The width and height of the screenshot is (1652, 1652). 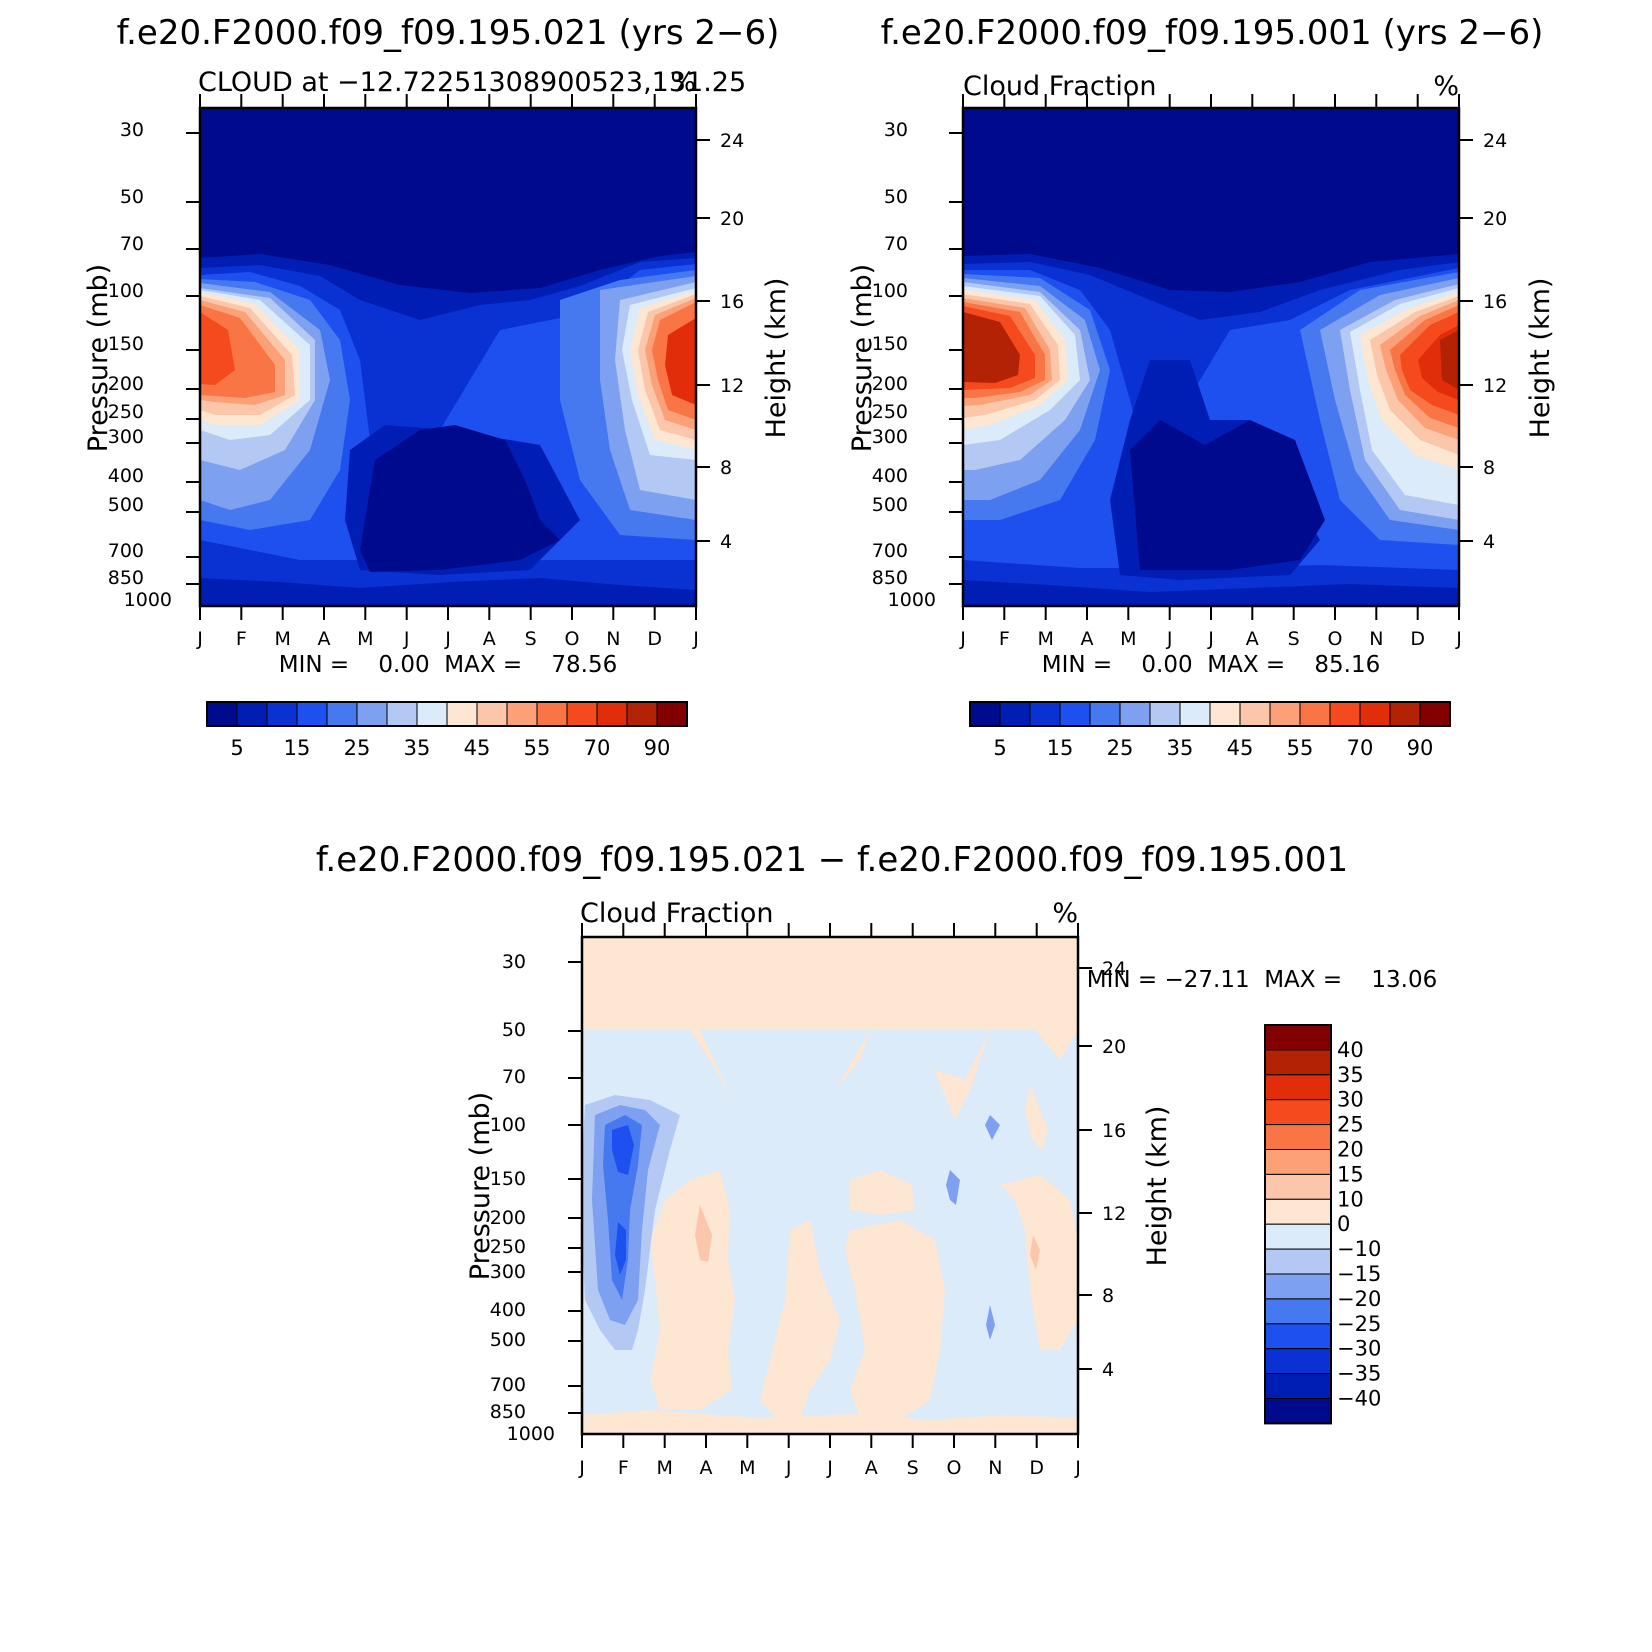 What do you see at coordinates (890, 476) in the screenshot?
I see `panel-1-ytick: 400` at bounding box center [890, 476].